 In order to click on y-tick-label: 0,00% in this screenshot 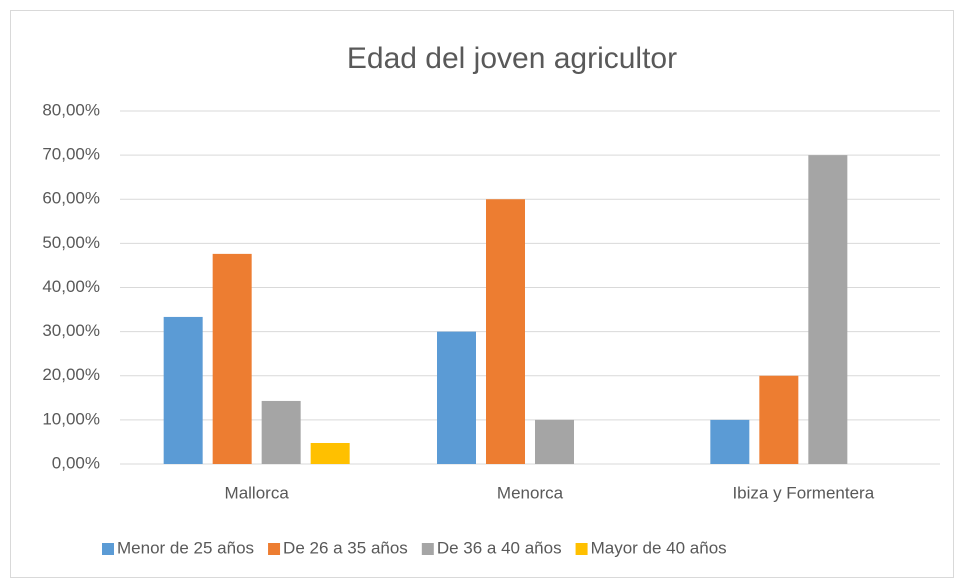, I will do `click(76, 462)`.